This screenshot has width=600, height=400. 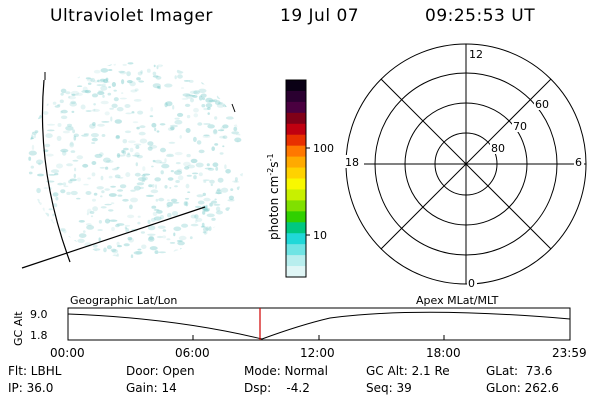 I want to click on altitude-x-tick-0000: 00:00, so click(x=67, y=353).